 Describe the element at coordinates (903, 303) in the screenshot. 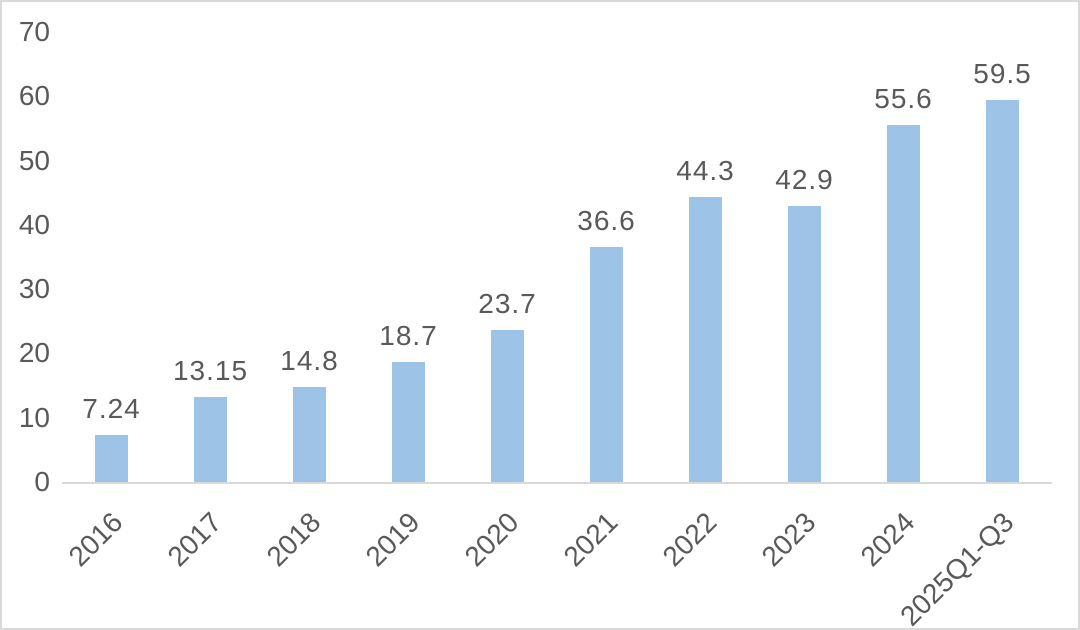

I see `bar-2024` at that location.